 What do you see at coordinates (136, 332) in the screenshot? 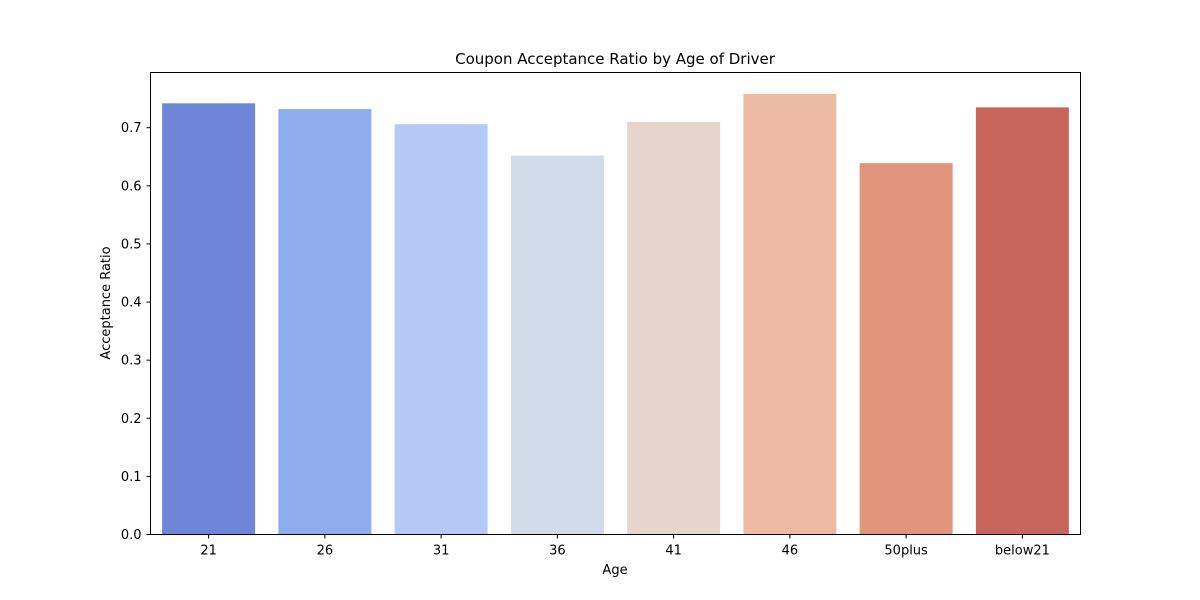
I see `y-axis: 0.0 0.1 0.2 0.3 0.4 0.5 0.6 0.7` at bounding box center [136, 332].